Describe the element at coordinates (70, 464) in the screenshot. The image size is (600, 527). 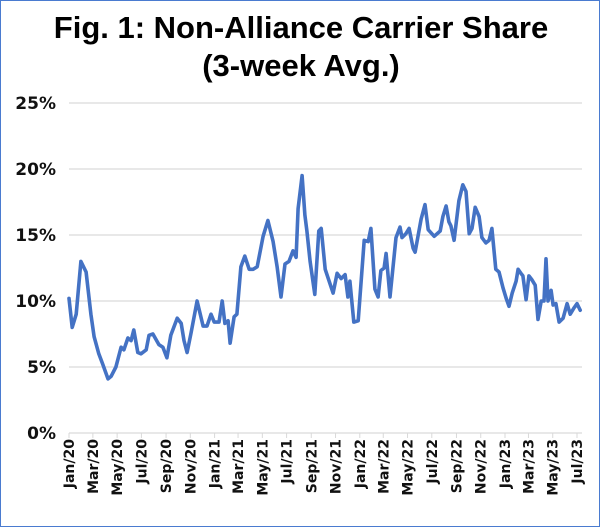
I see `x-tick-label: Jan/20` at that location.